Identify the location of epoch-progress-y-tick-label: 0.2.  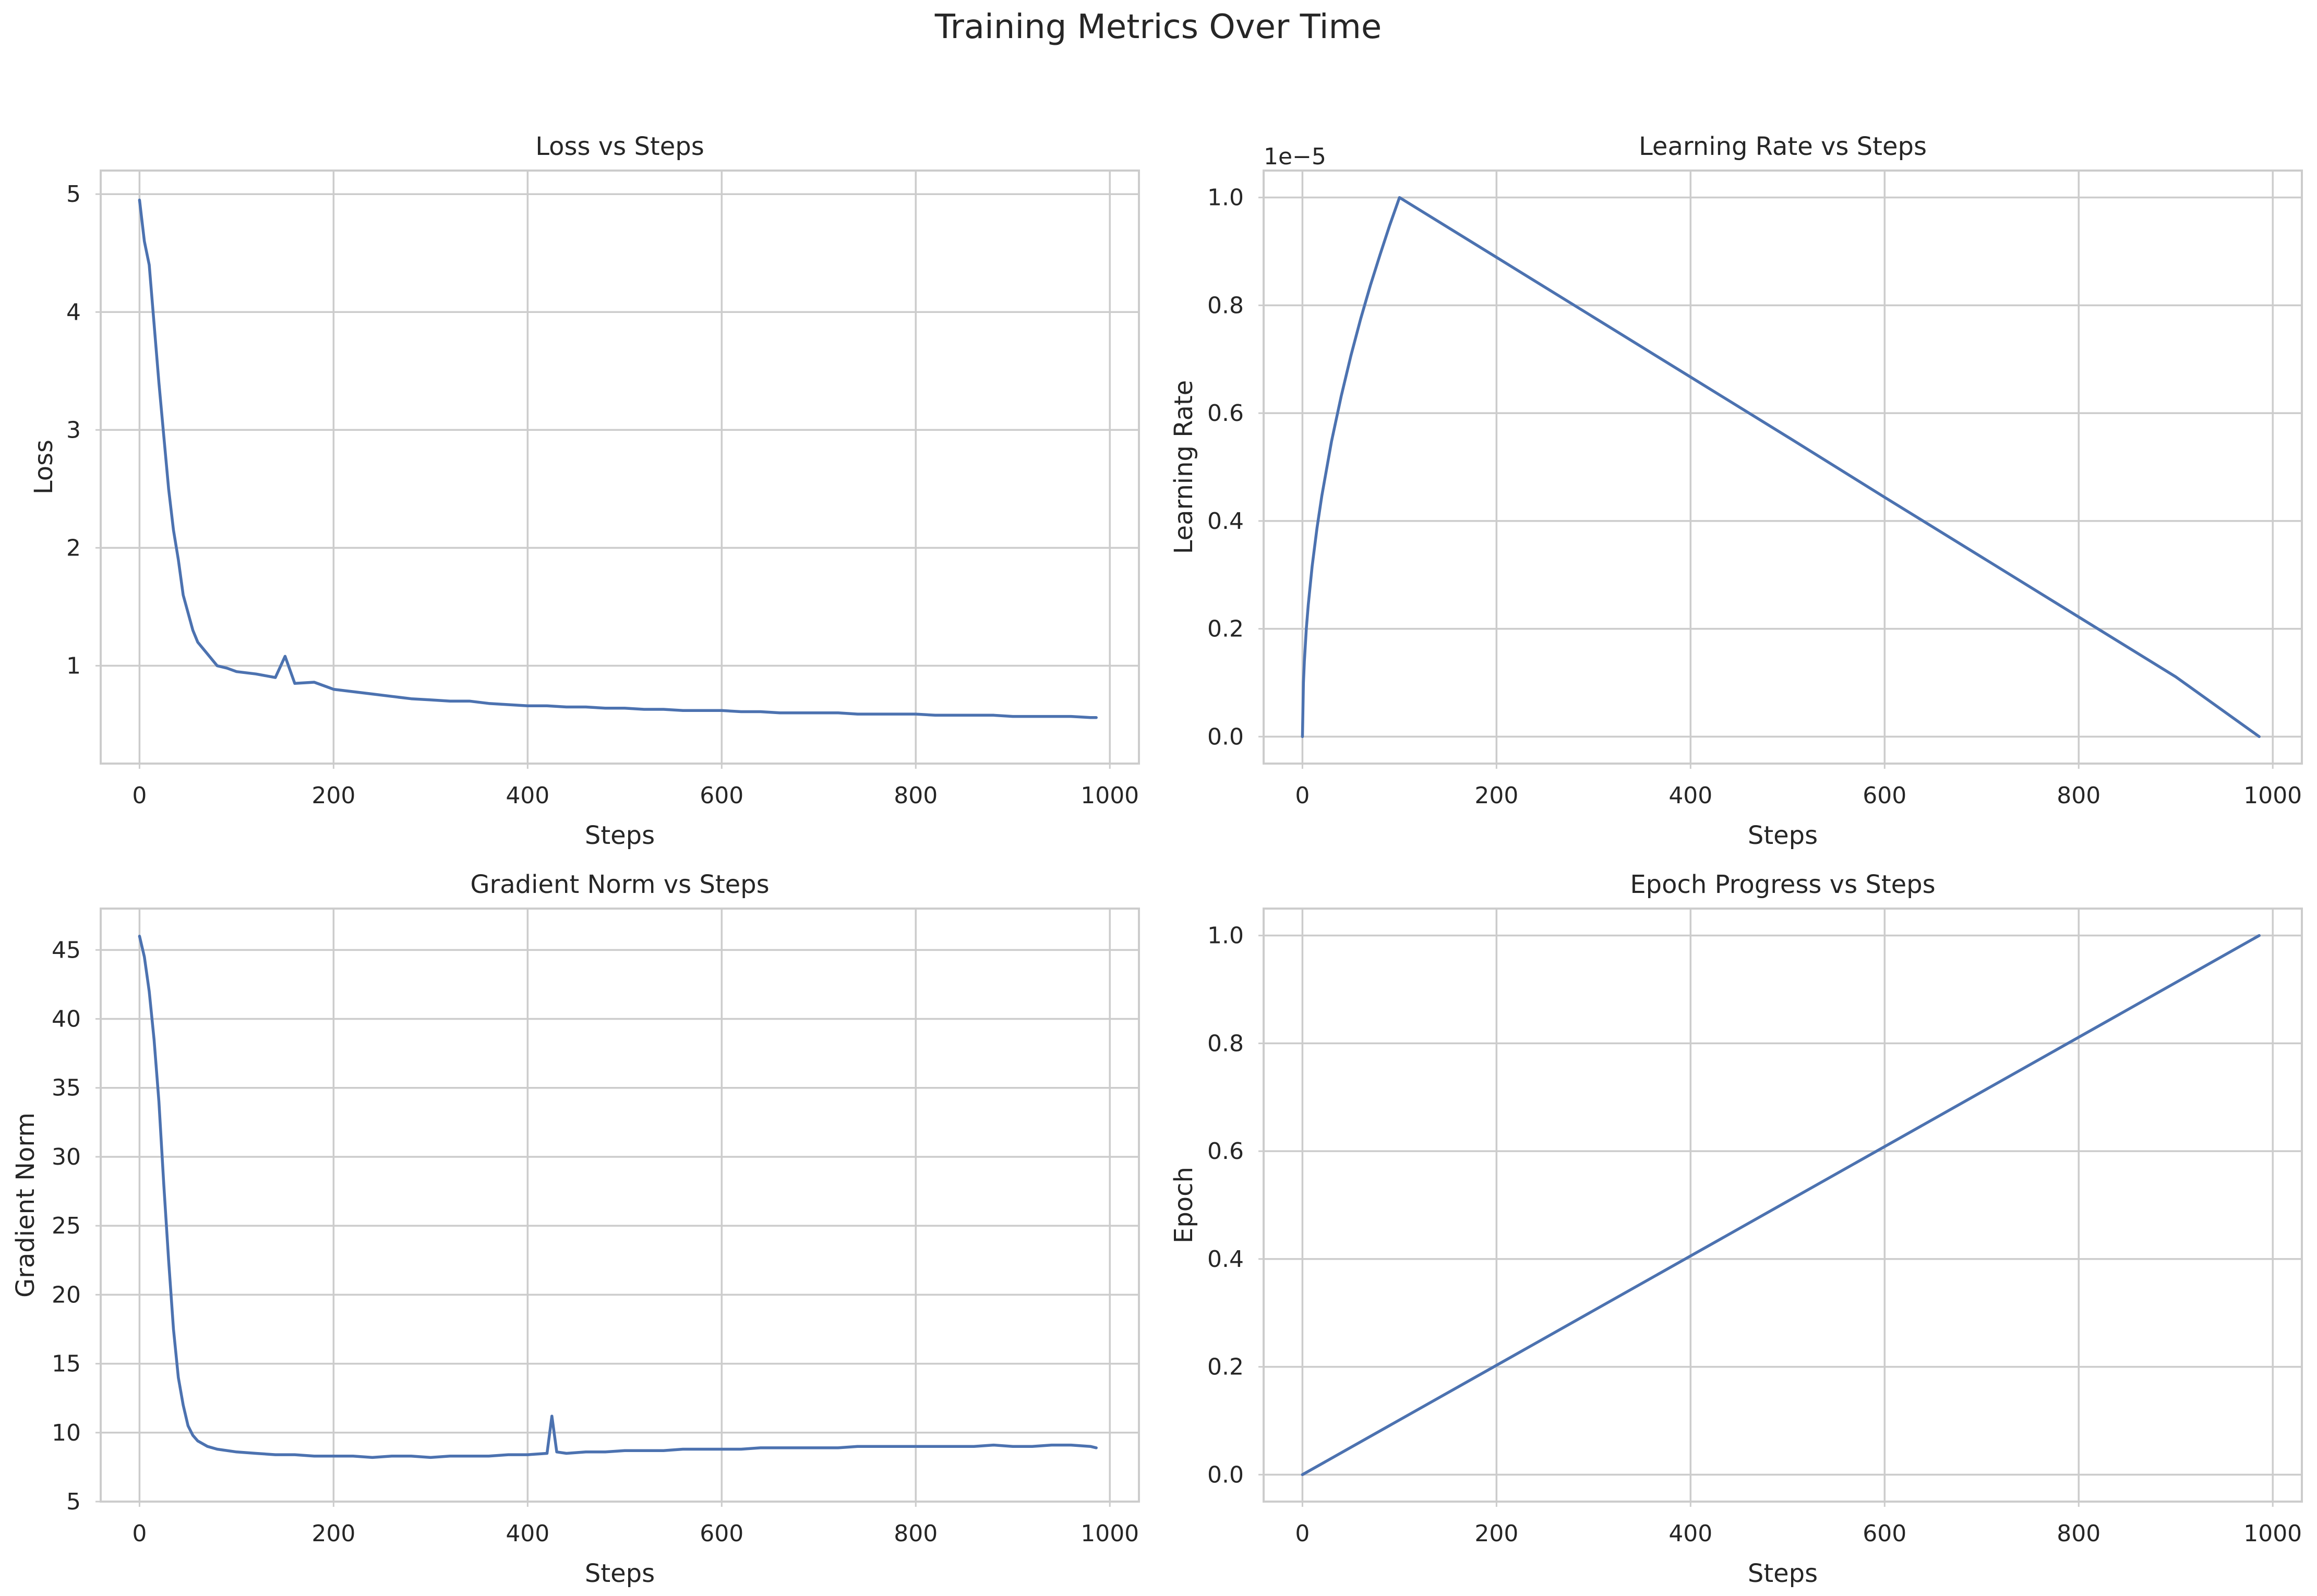
(1226, 1368).